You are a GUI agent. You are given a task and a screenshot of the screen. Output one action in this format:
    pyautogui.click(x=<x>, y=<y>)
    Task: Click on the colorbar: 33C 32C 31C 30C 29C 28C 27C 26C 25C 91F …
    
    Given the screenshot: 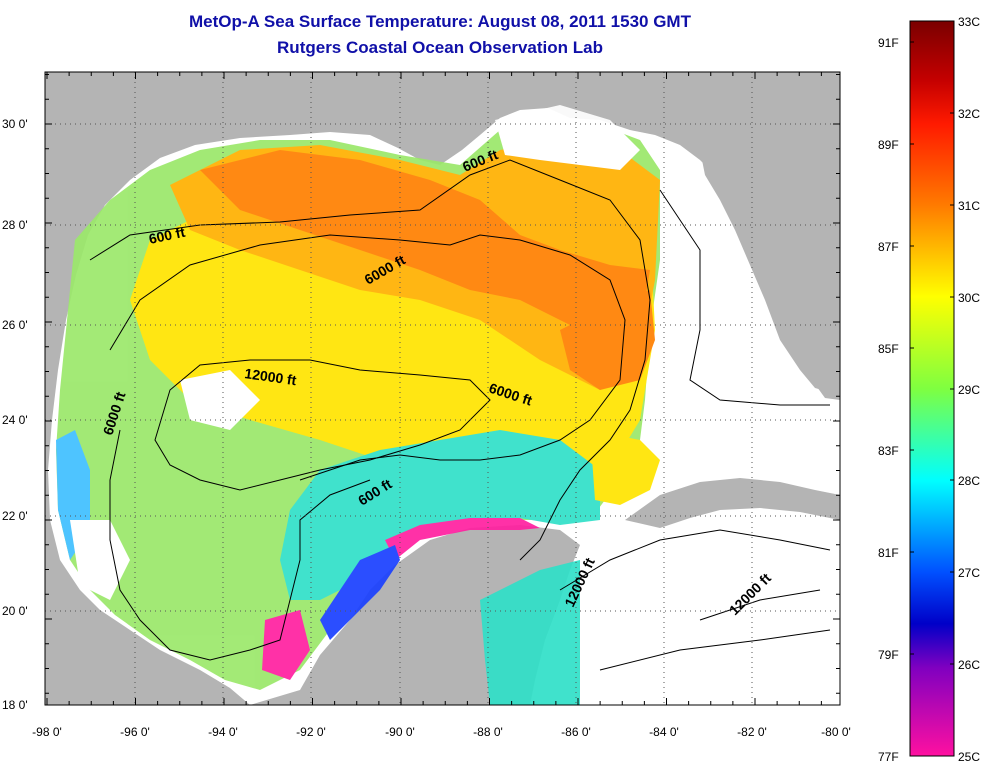 What is the action you would take?
    pyautogui.click(x=929, y=389)
    